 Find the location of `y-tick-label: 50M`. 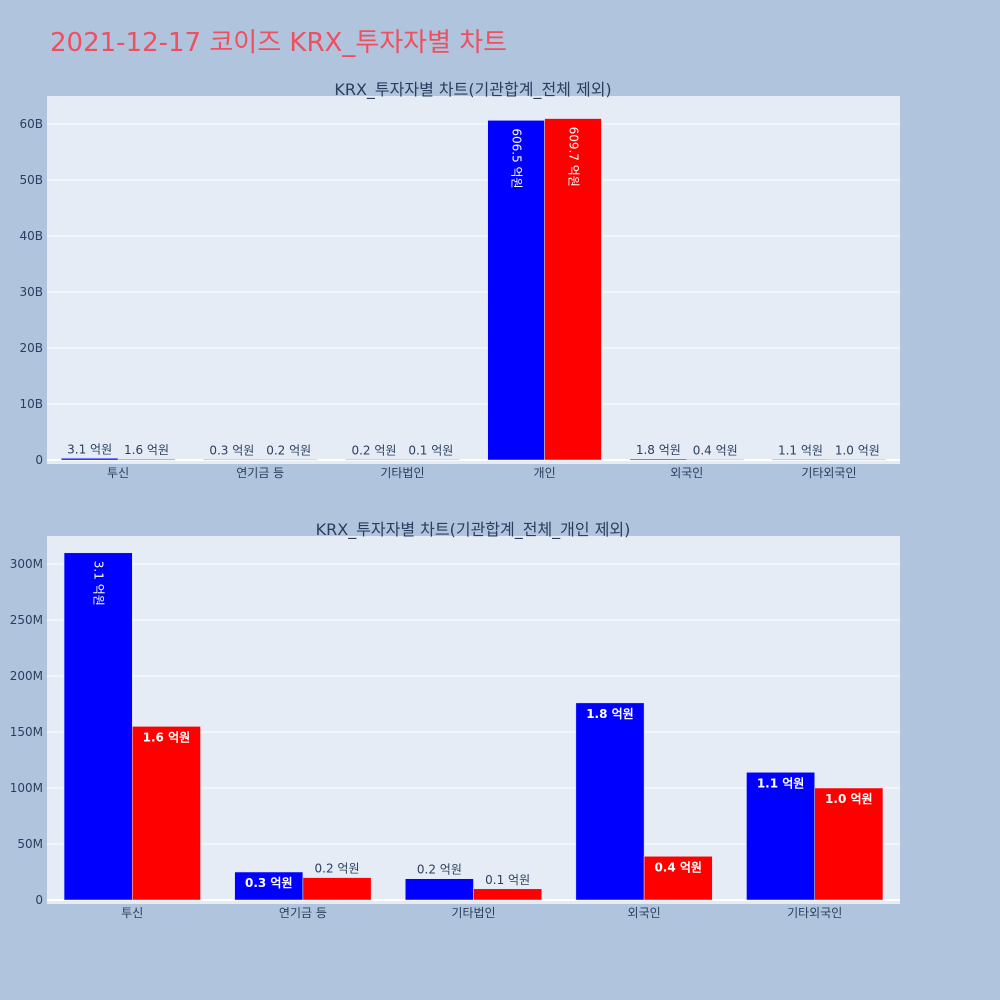

y-tick-label: 50M is located at coordinates (30, 844).